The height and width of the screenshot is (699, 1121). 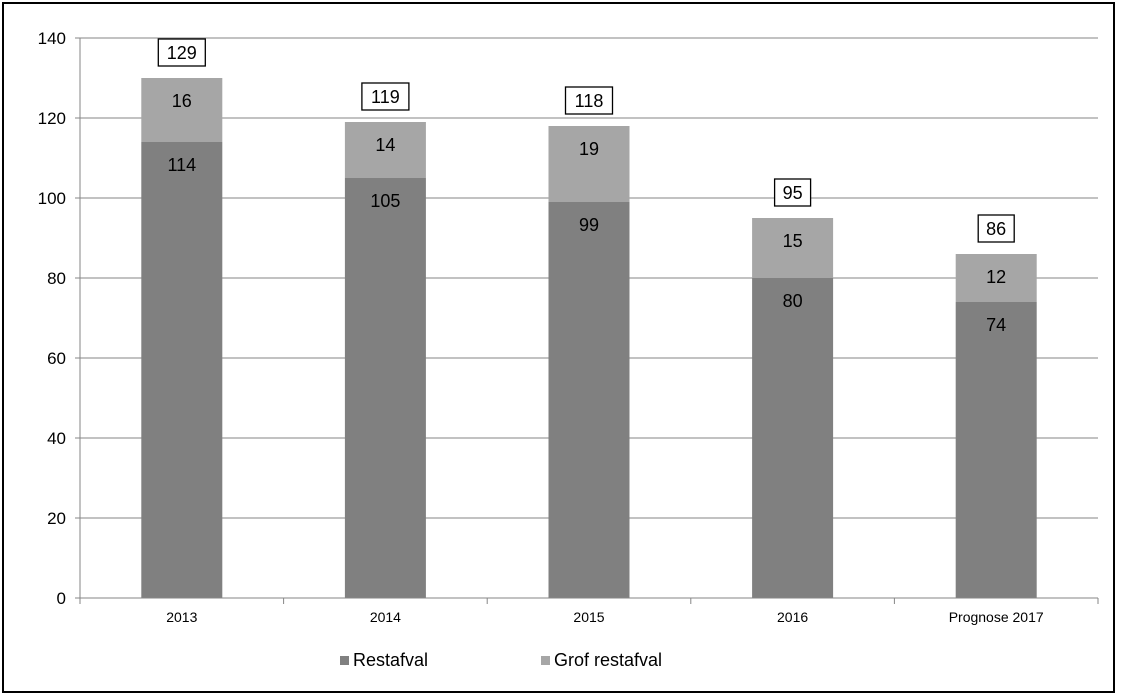 What do you see at coordinates (608, 660) in the screenshot?
I see `legend-label: Grof restafval` at bounding box center [608, 660].